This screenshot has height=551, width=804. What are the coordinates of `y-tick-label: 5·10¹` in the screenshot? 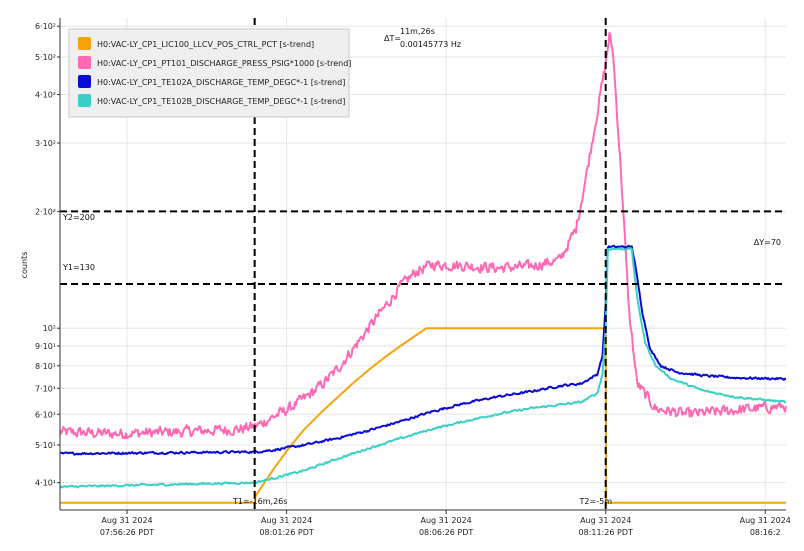 It's located at (45, 445).